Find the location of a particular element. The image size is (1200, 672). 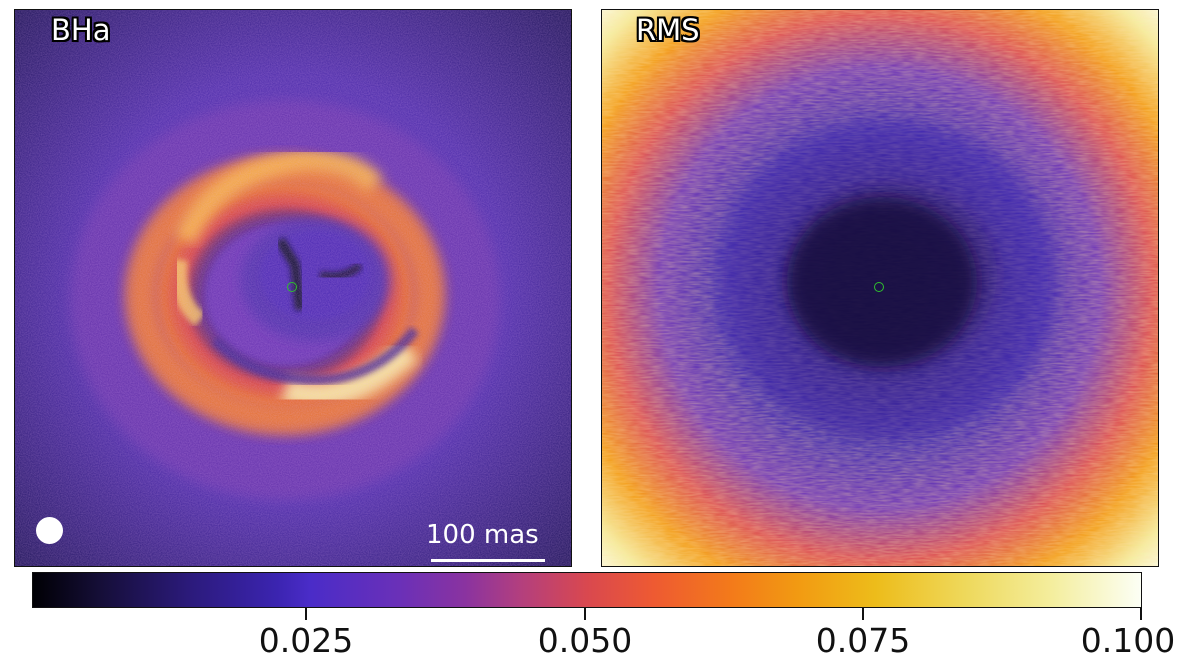

scalebar-label: 100 mas is located at coordinates (482, 535).